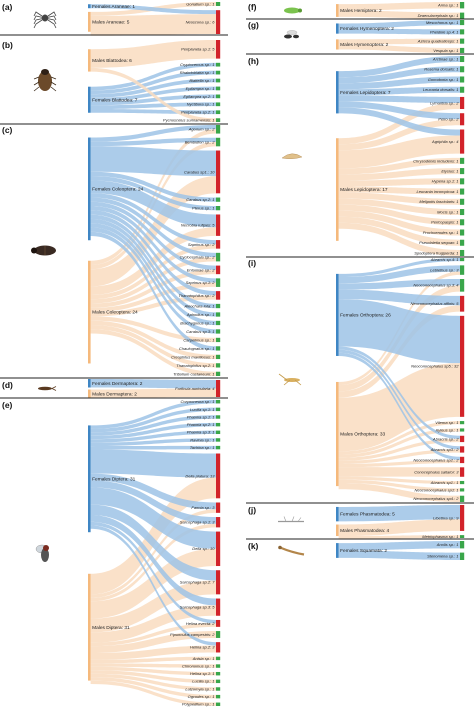 This screenshot has height=710, width=474. I want to click on panel-letter: (j), so click(252, 510).